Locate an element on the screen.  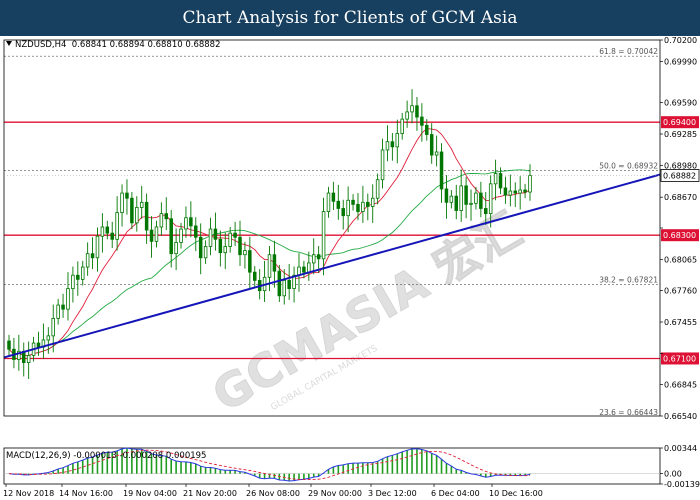
ohlc-values: 0.68841 0.68894 0.68810 0.68882 is located at coordinates (146, 45).